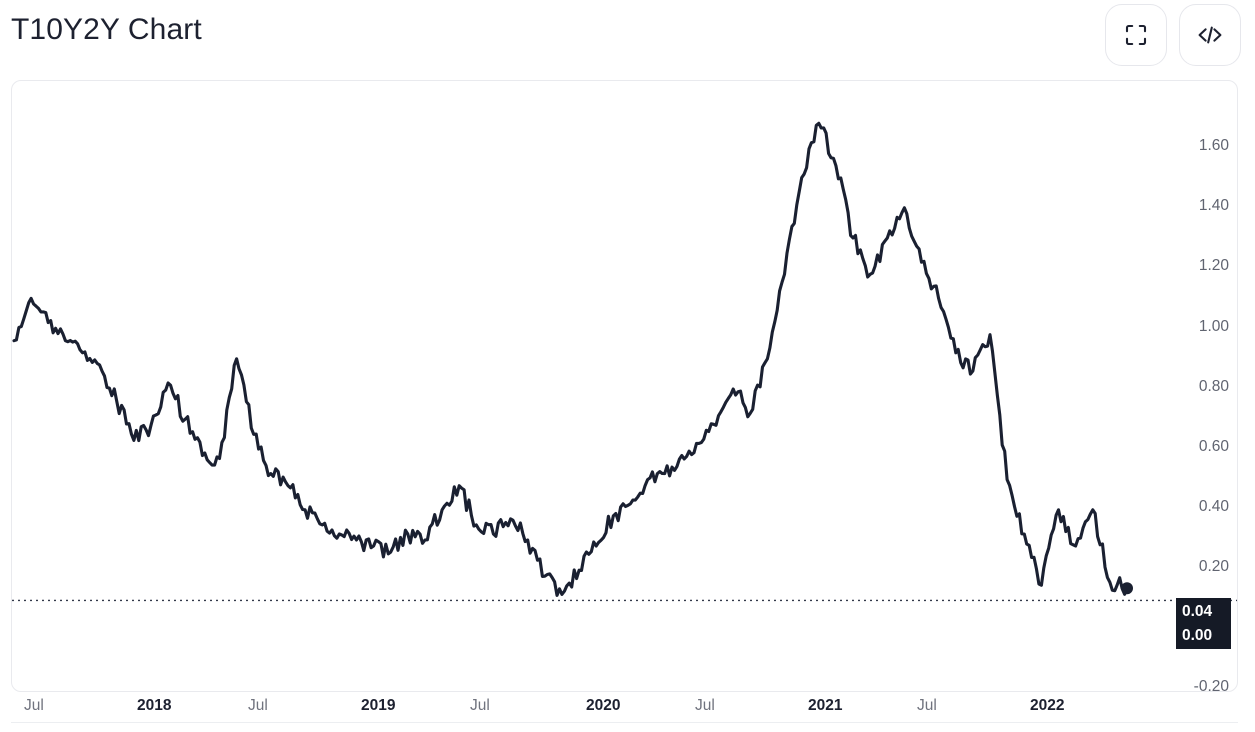 Image resolution: width=1255 pixels, height=732 pixels. What do you see at coordinates (1213, 265) in the screenshot?
I see `y-axis-tick-label: 1.20` at bounding box center [1213, 265].